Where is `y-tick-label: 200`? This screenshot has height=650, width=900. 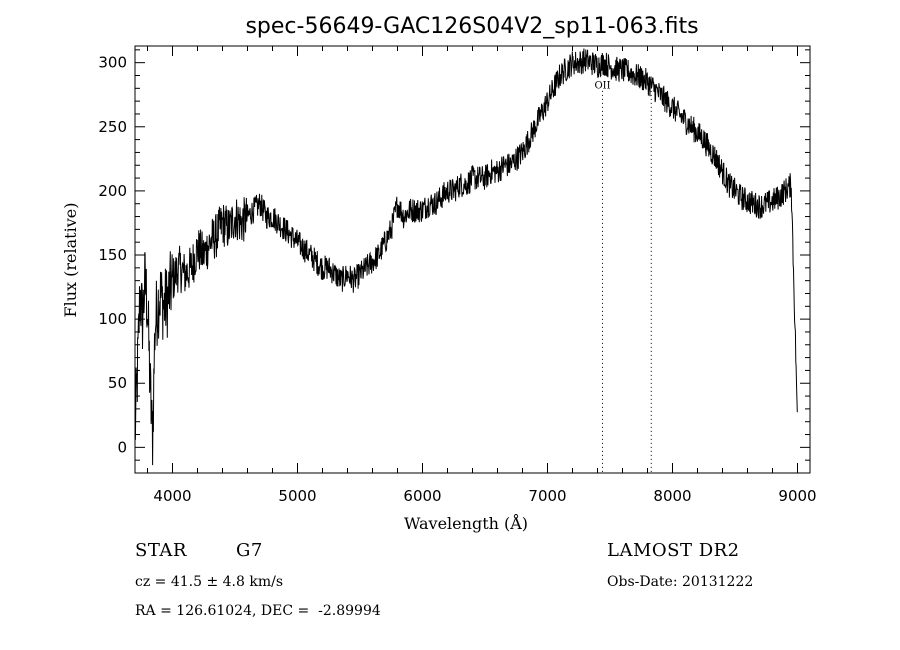 y-tick-label: 200 is located at coordinates (112, 191).